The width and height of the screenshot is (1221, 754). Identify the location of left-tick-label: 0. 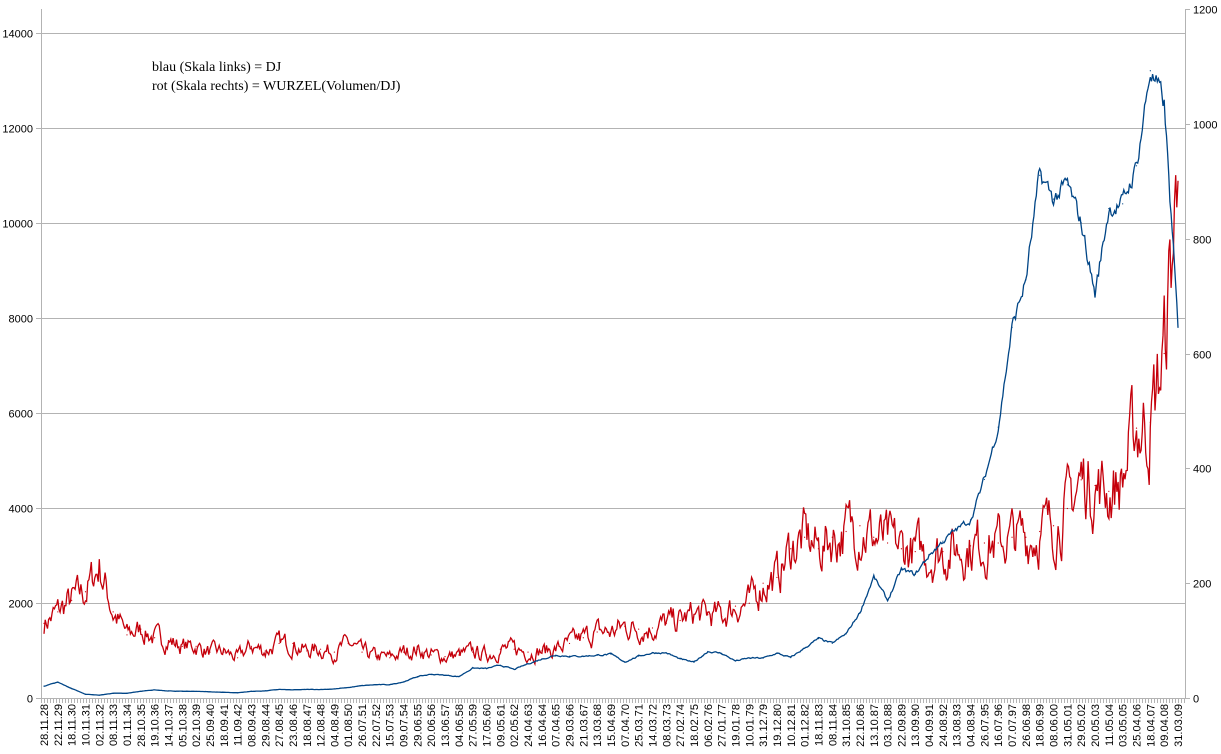
(30, 700).